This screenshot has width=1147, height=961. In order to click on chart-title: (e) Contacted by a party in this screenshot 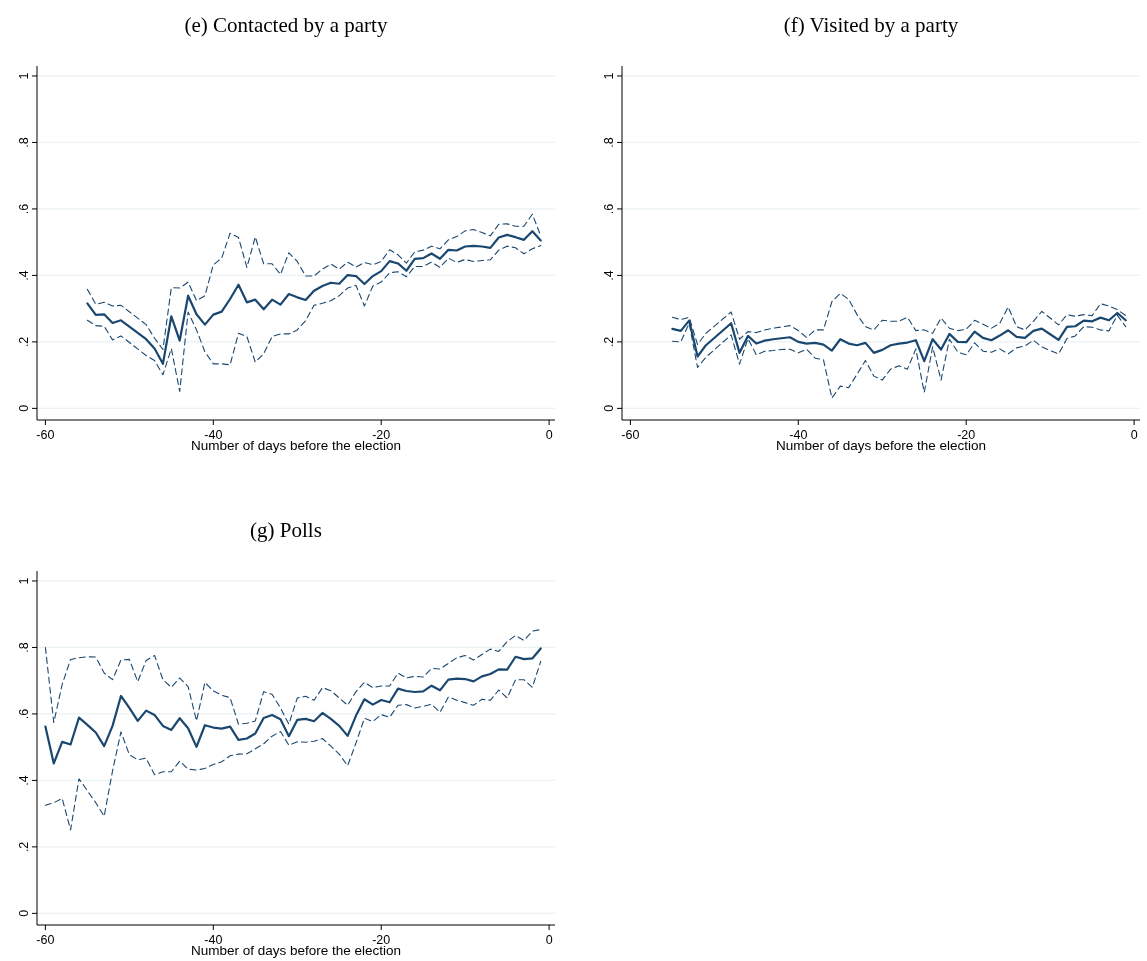, I will do `click(286, 25)`.